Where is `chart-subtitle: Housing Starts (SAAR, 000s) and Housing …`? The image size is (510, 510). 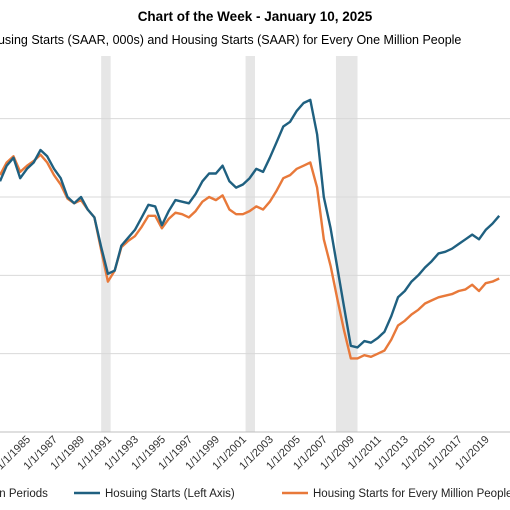
chart-subtitle: Housing Starts (SAAR, 000s) and Housing … is located at coordinates (230, 40).